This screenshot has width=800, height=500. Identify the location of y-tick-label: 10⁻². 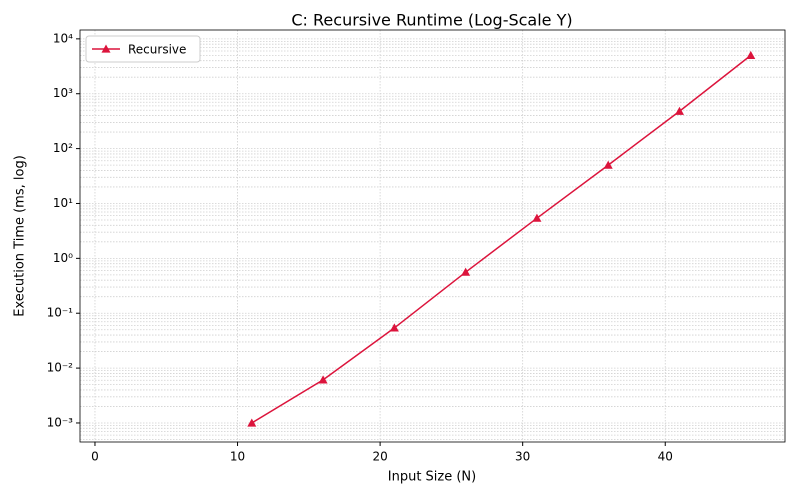
(60, 368).